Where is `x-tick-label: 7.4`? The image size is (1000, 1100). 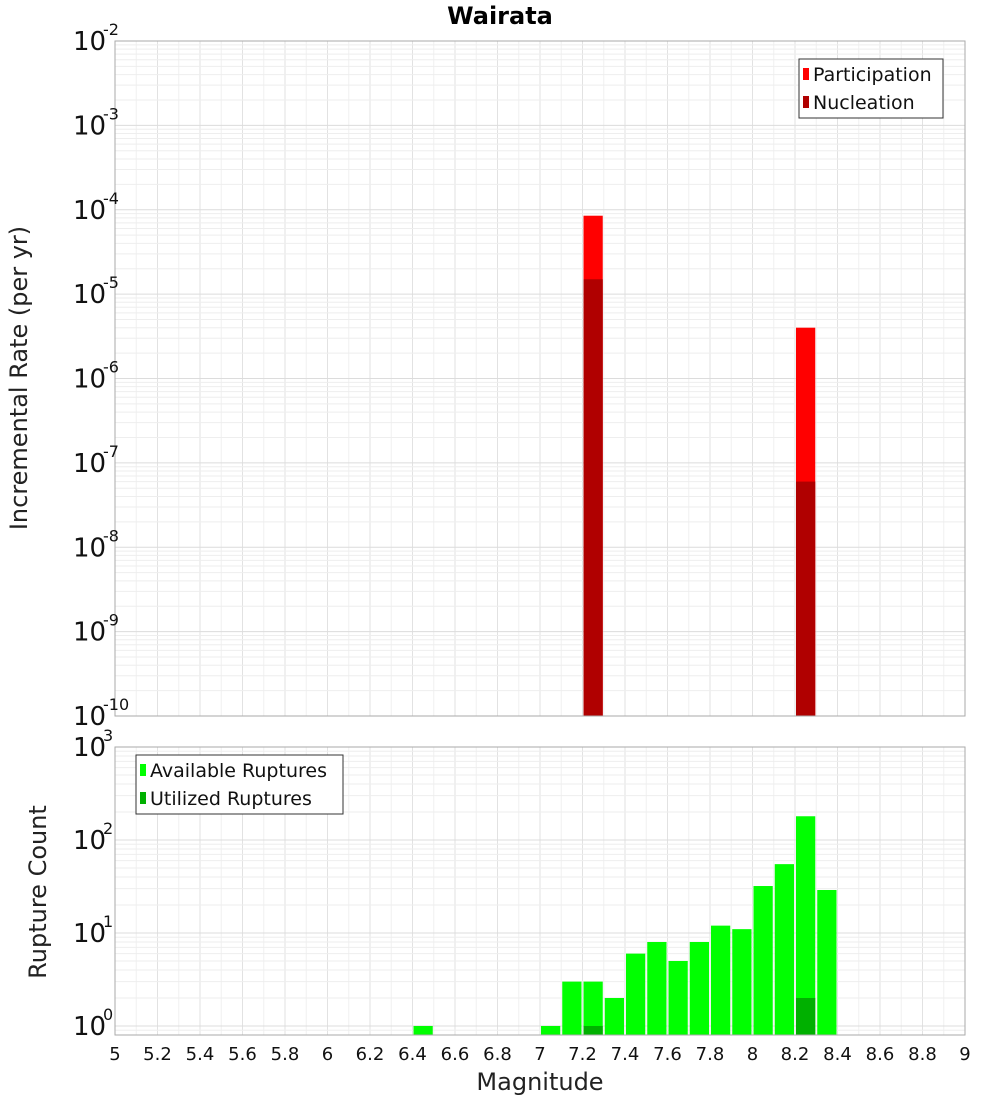 x-tick-label: 7.4 is located at coordinates (625, 1054).